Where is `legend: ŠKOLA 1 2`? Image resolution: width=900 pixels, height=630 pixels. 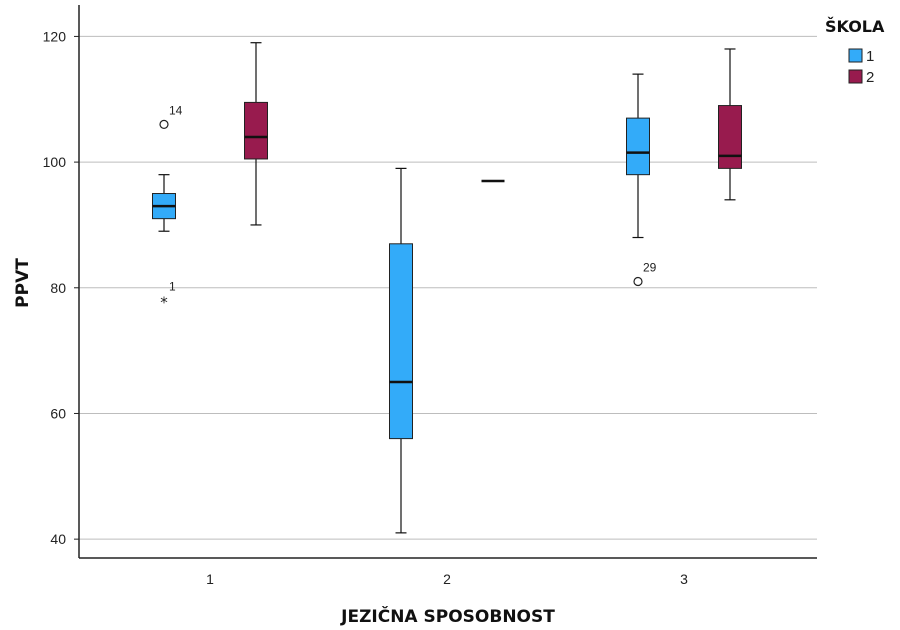 legend: ŠKOLA 1 2 is located at coordinates (855, 51).